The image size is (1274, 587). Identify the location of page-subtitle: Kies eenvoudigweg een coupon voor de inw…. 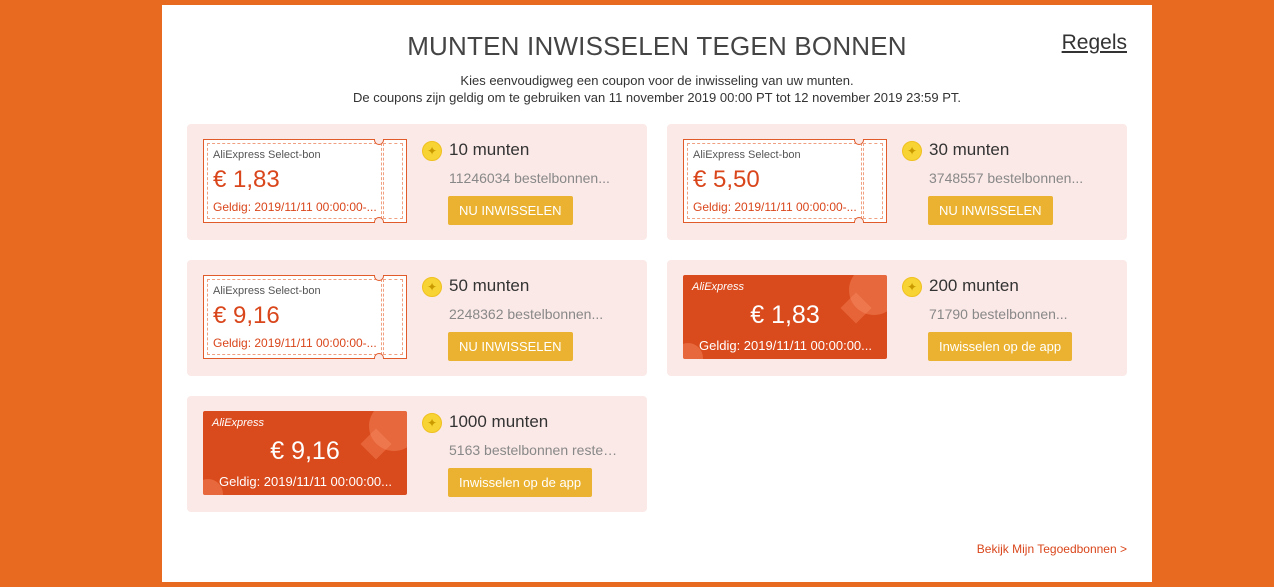
(657, 89).